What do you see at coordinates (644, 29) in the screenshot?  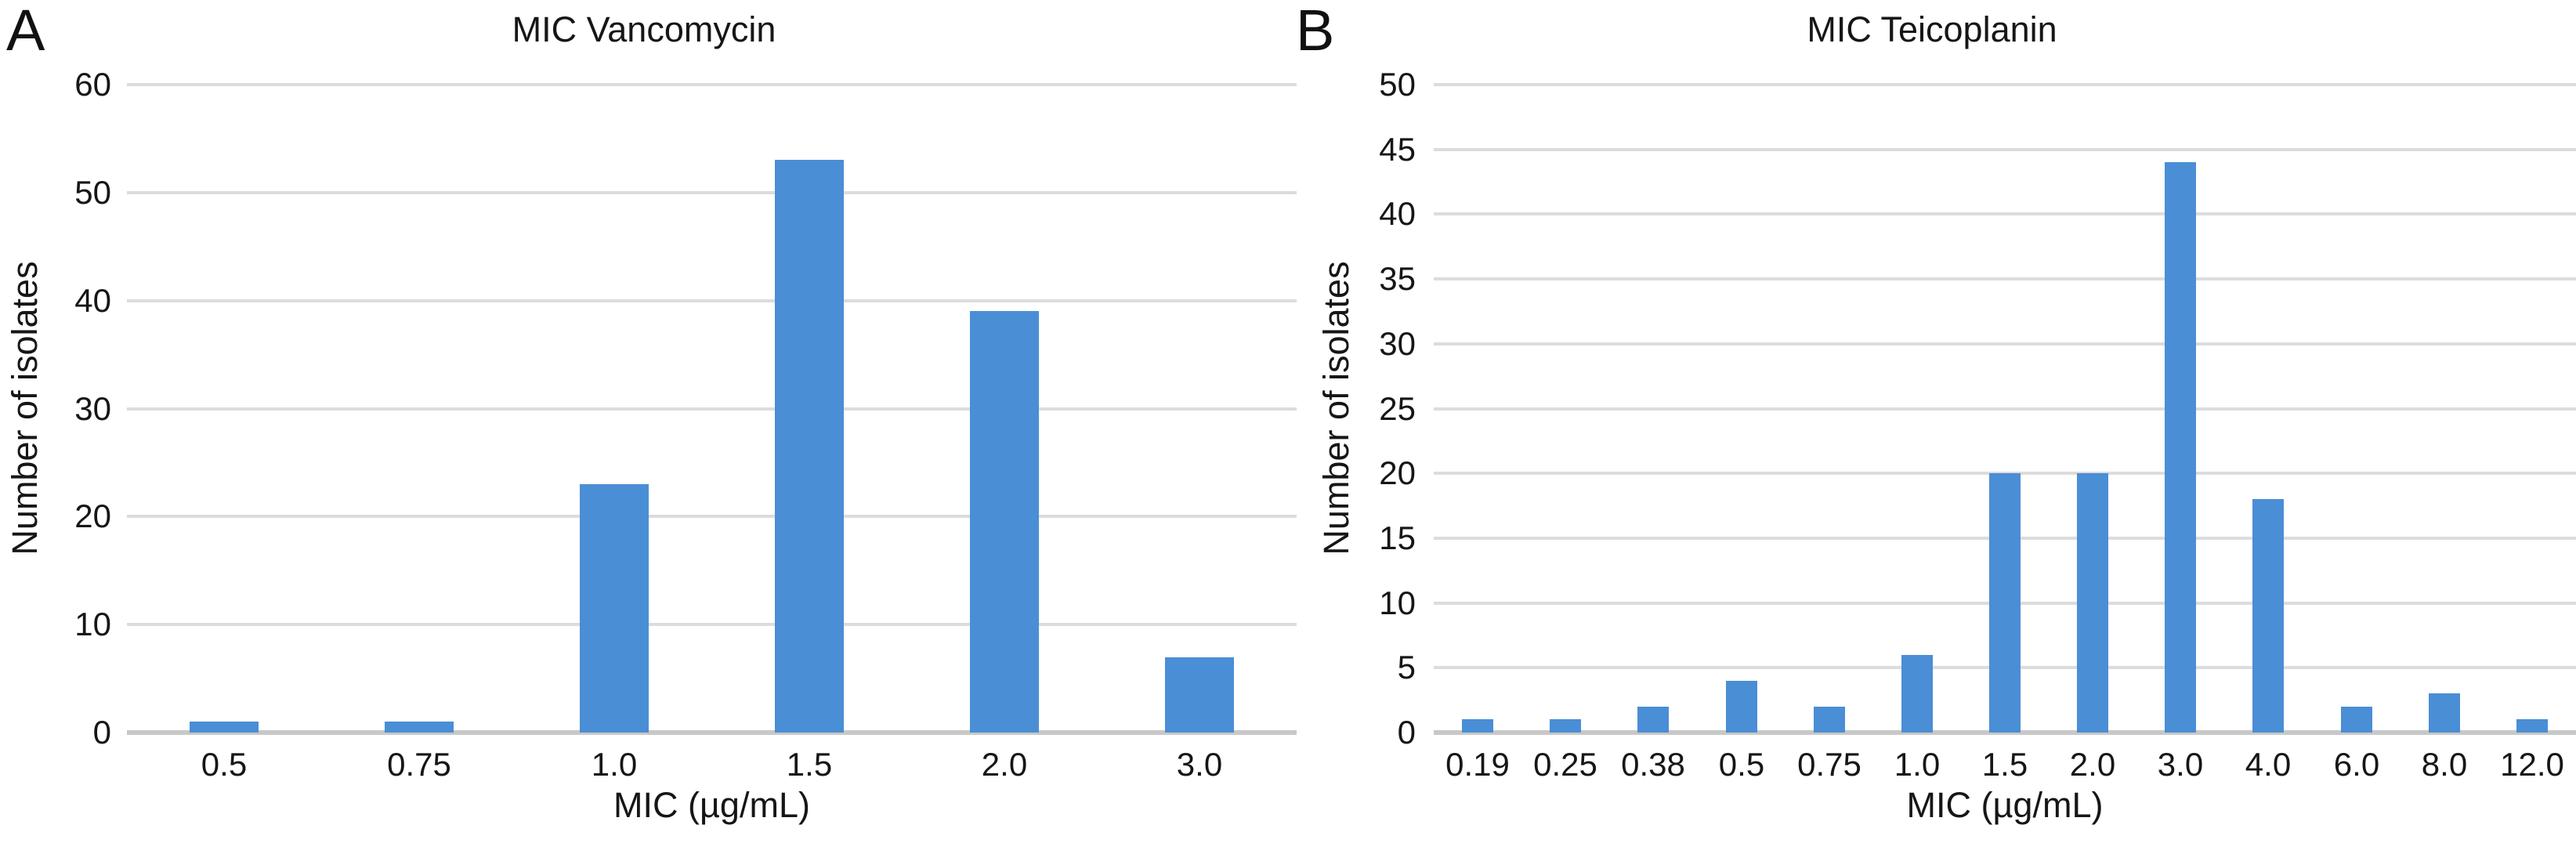 I see `chart-title-vancomycin: MIC Vancomycin` at bounding box center [644, 29].